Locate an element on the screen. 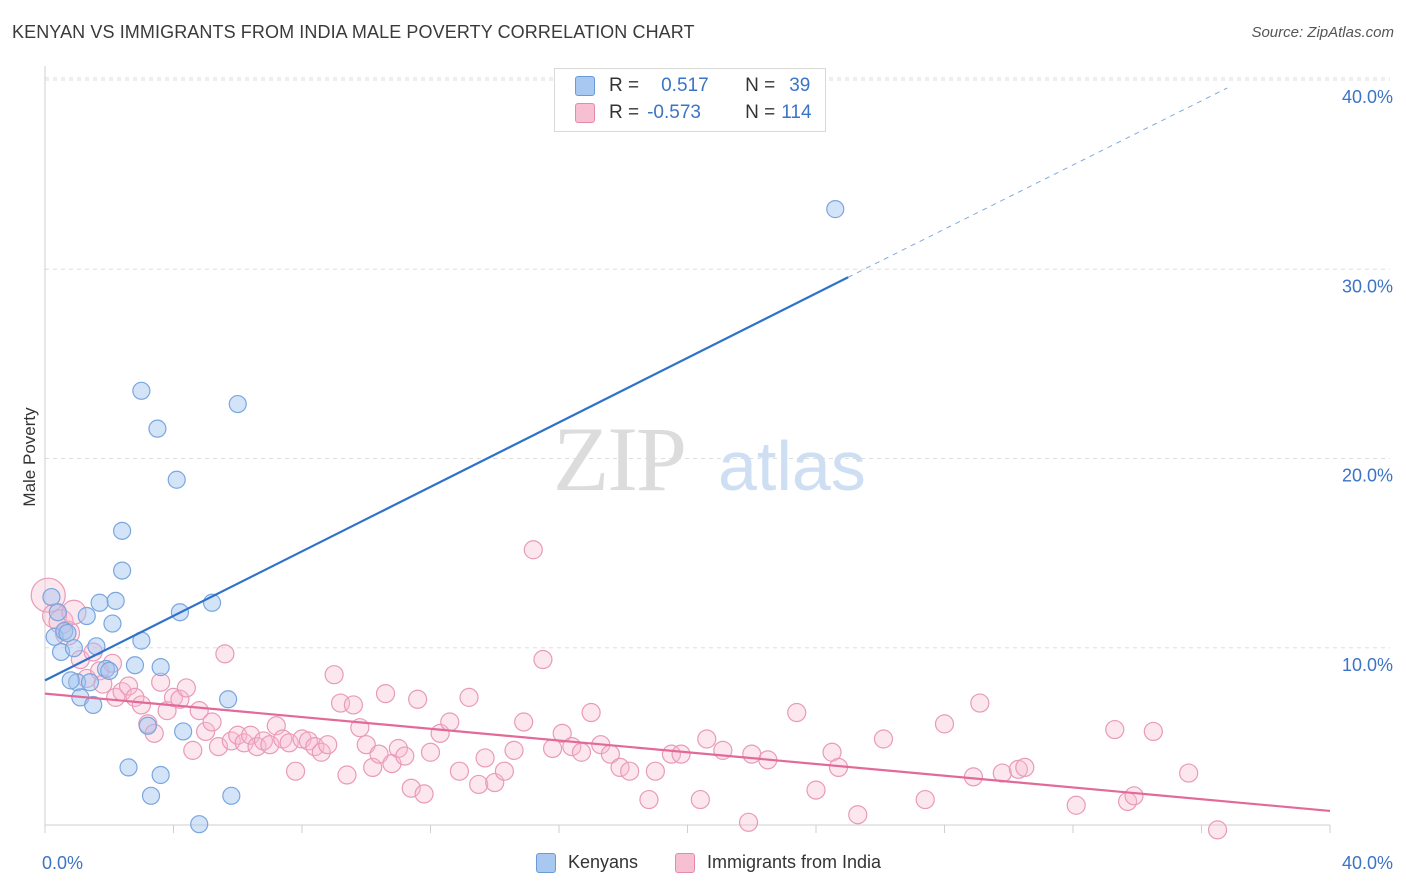  y-tick-label: 30.0% is located at coordinates (1367, 286).